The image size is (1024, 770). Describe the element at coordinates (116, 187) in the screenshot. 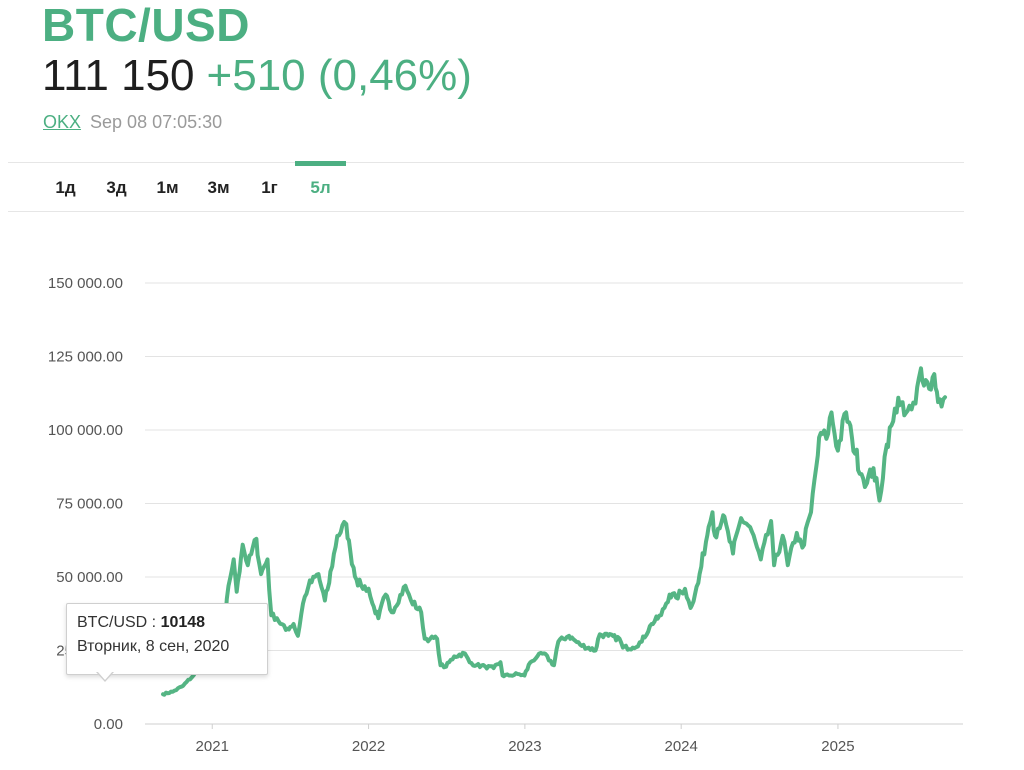

I see `tab-3d: 3д` at that location.